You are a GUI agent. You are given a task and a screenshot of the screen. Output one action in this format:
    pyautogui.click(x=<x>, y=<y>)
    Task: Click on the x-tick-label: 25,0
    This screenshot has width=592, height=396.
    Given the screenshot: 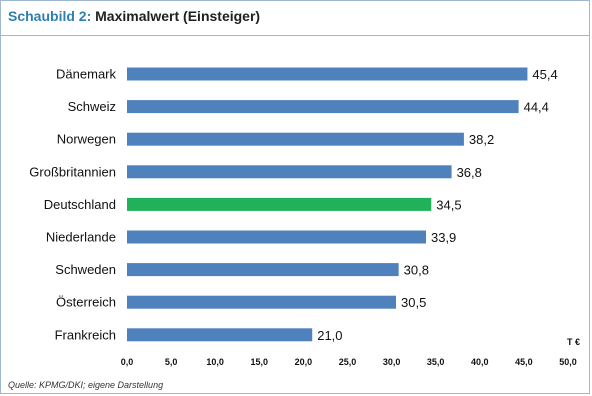 What is the action you would take?
    pyautogui.click(x=348, y=362)
    